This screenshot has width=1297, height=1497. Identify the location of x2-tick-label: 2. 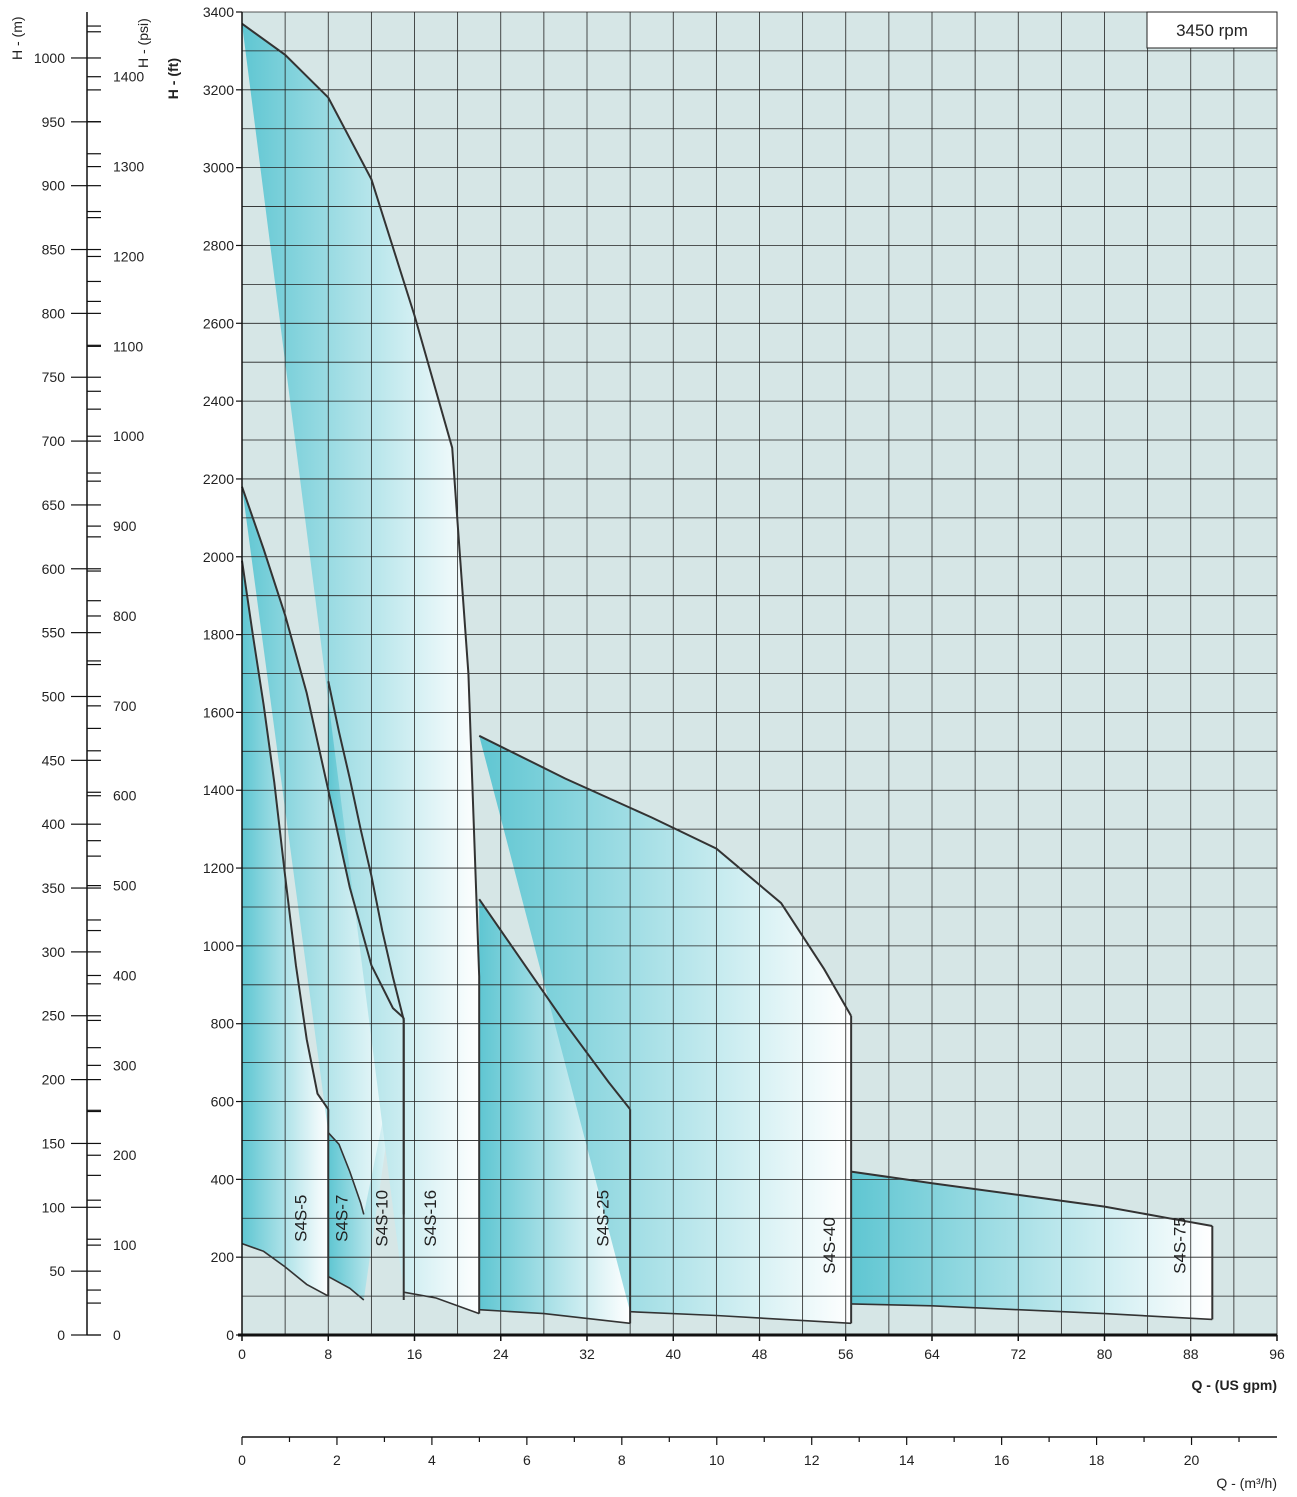
(337, 1460).